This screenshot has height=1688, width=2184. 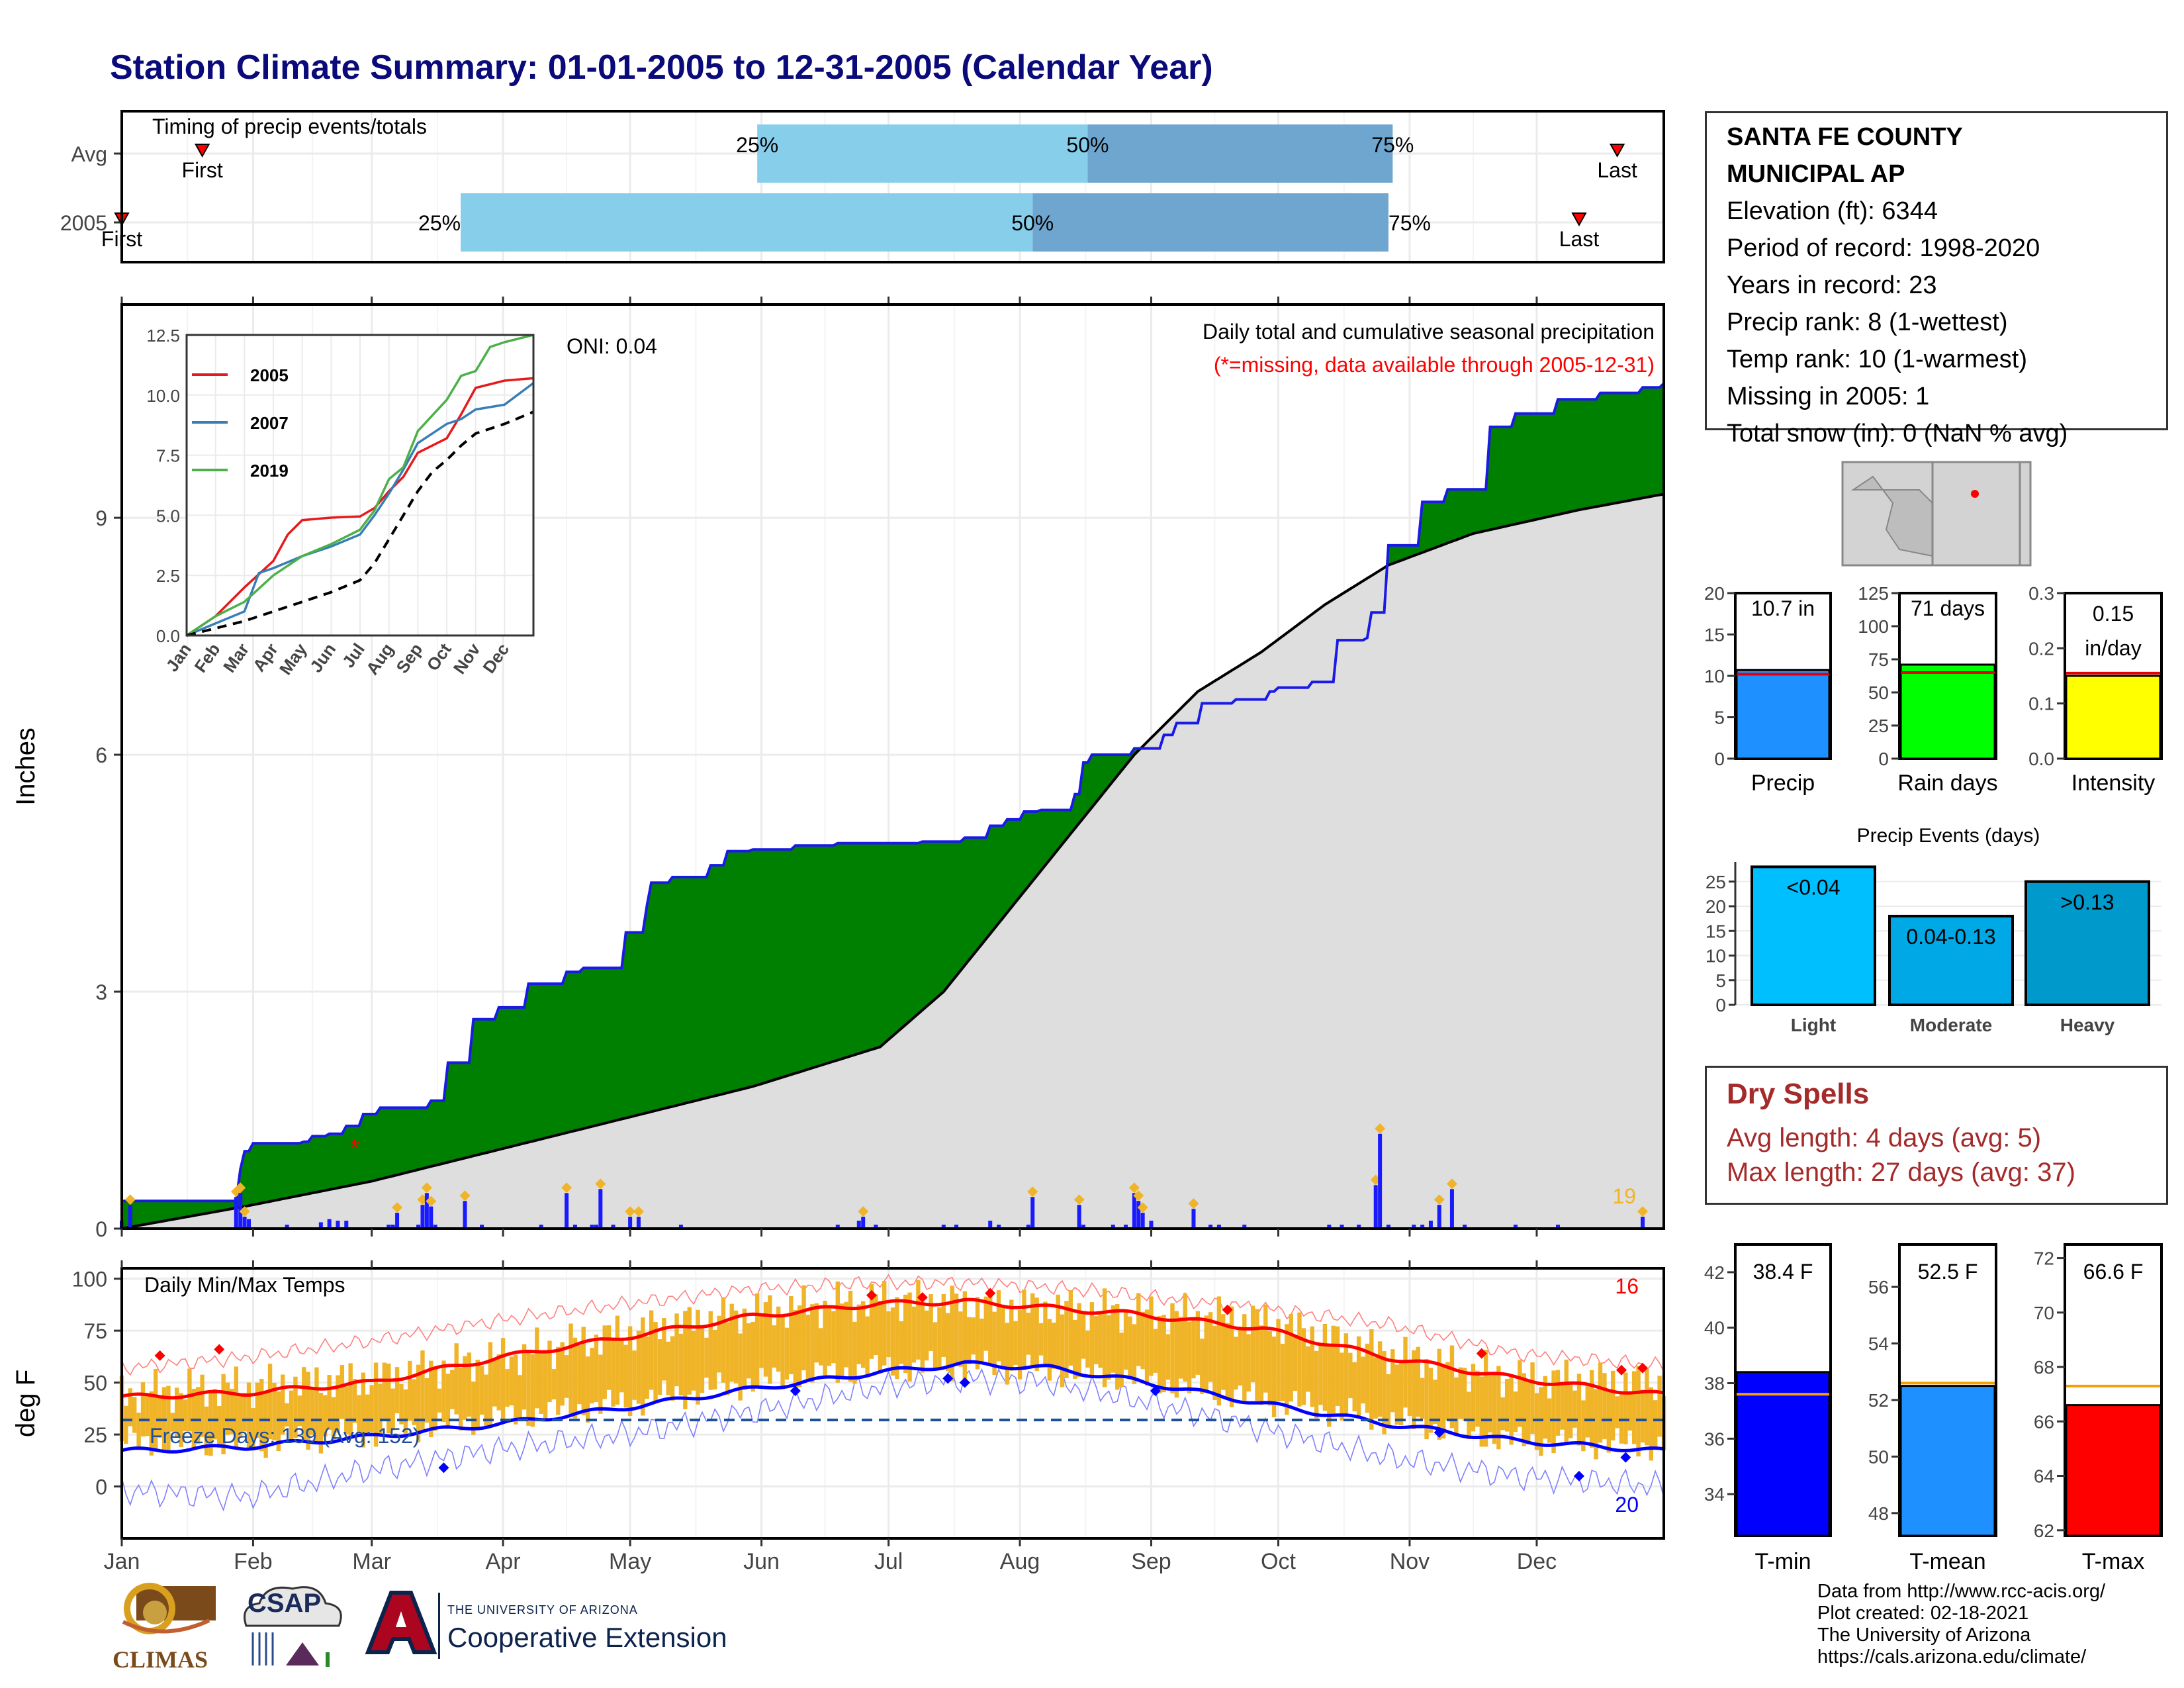 I want to click on inset-x-label: Dec, so click(x=496, y=658).